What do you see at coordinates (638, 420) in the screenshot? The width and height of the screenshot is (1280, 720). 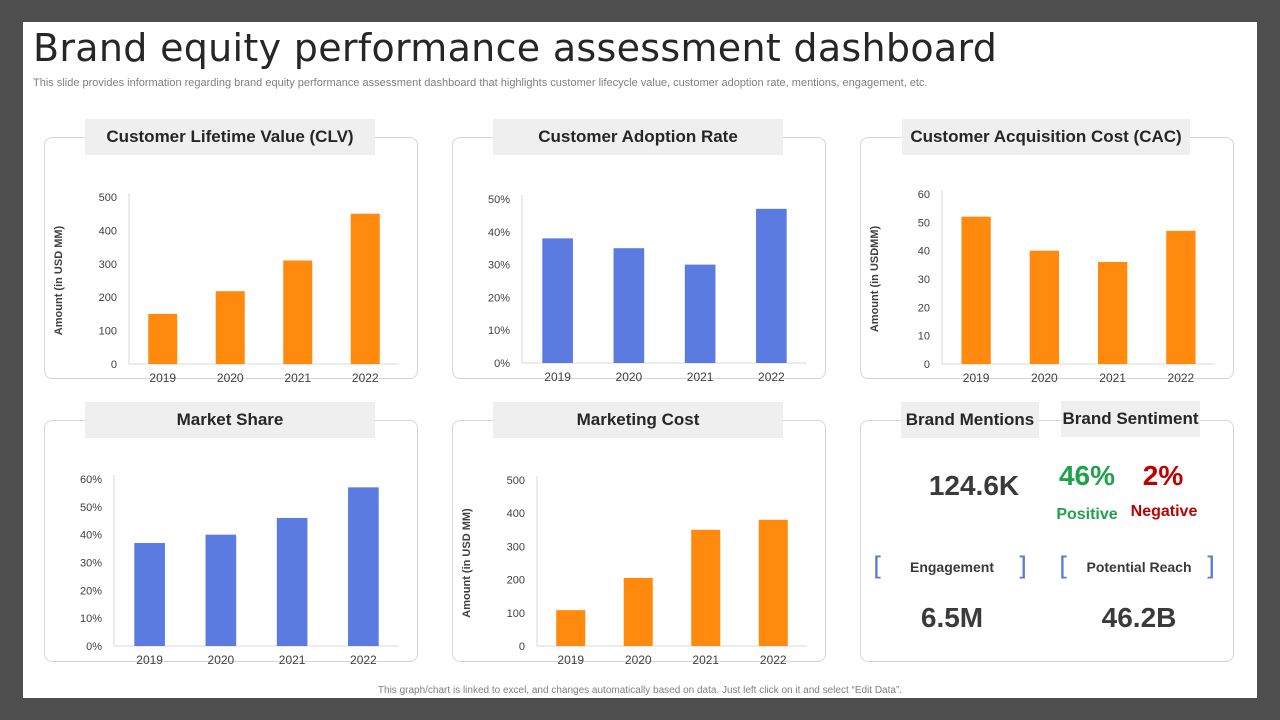 I see `marketing-title: Marketing Cost` at bounding box center [638, 420].